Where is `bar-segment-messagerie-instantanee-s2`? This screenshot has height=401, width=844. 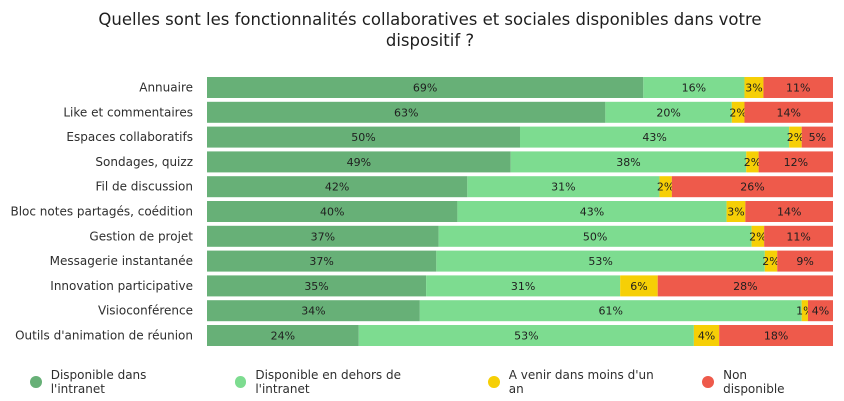
bar-segment-messagerie-instantanee-s2 is located at coordinates (771, 261).